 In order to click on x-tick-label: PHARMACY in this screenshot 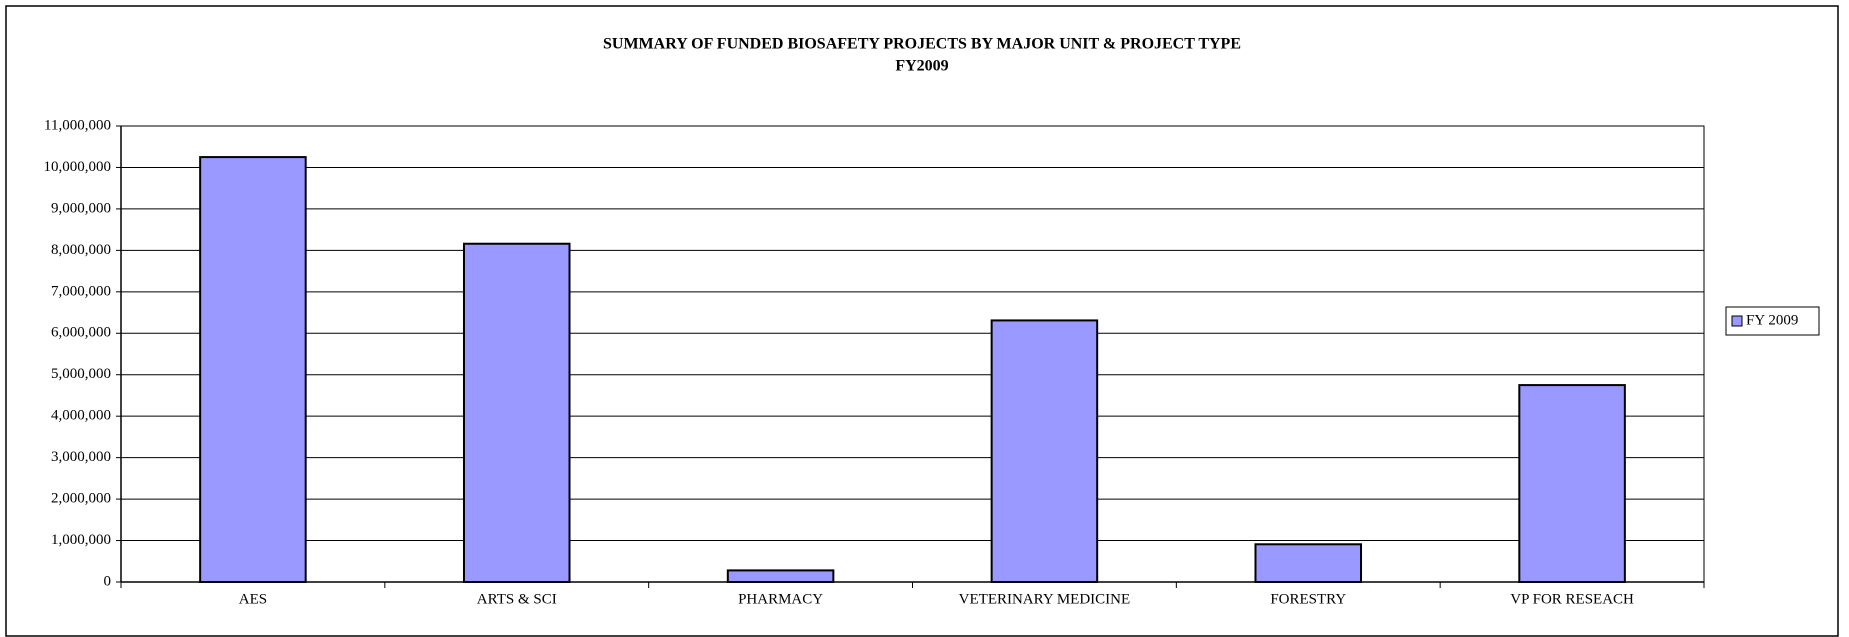, I will do `click(780, 599)`.